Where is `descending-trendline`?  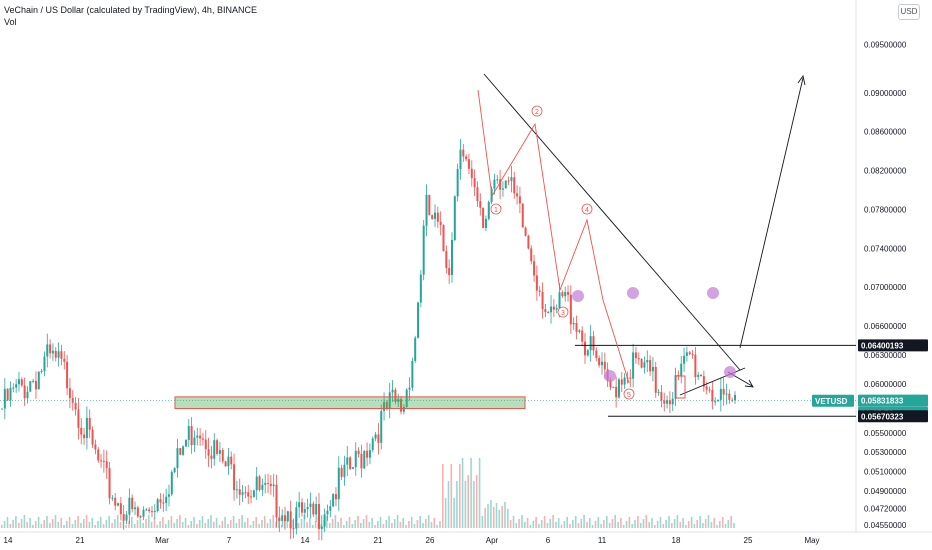 descending-trendline is located at coordinates (612, 222).